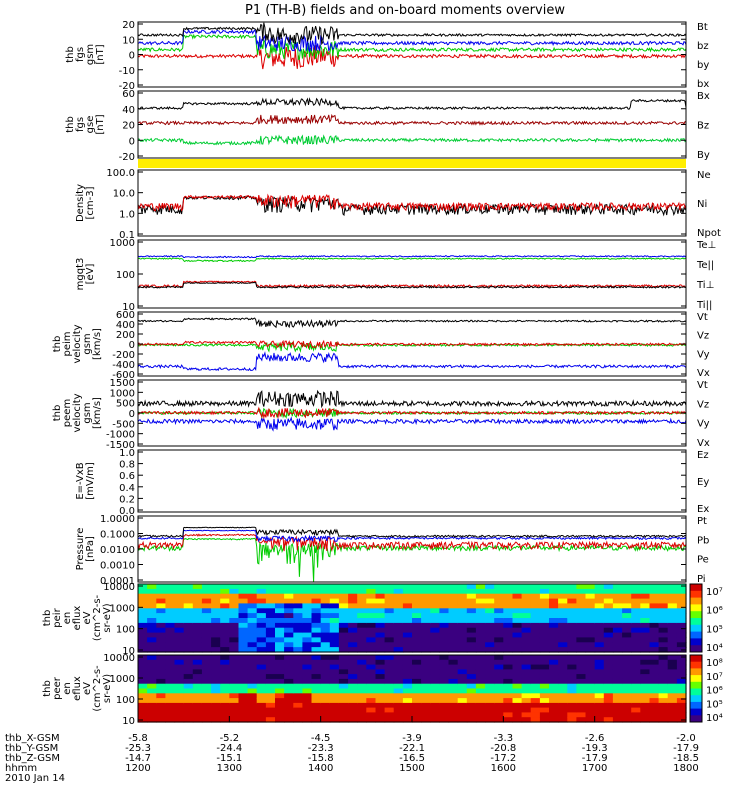  Describe the element at coordinates (412, 205) in the screenshot. I see `series-lines` at that location.